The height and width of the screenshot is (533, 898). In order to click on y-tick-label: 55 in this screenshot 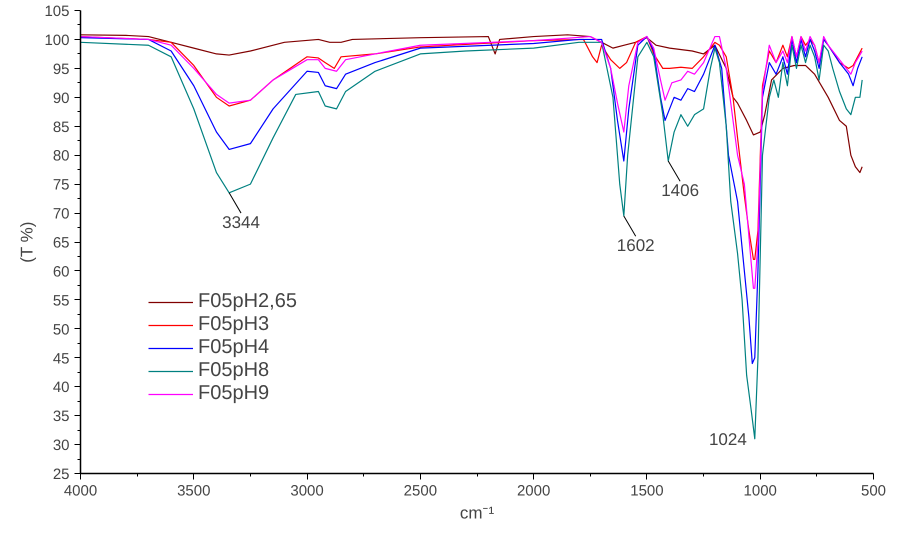, I will do `click(61, 301)`.